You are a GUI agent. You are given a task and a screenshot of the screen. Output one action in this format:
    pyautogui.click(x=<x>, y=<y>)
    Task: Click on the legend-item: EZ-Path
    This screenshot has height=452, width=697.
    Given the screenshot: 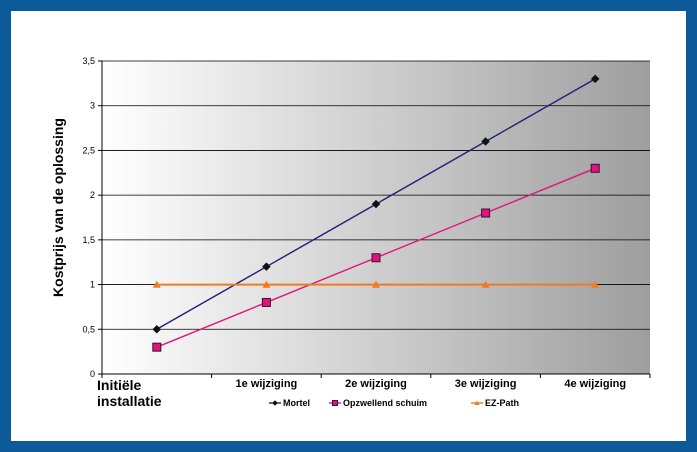 What is the action you would take?
    pyautogui.click(x=495, y=403)
    